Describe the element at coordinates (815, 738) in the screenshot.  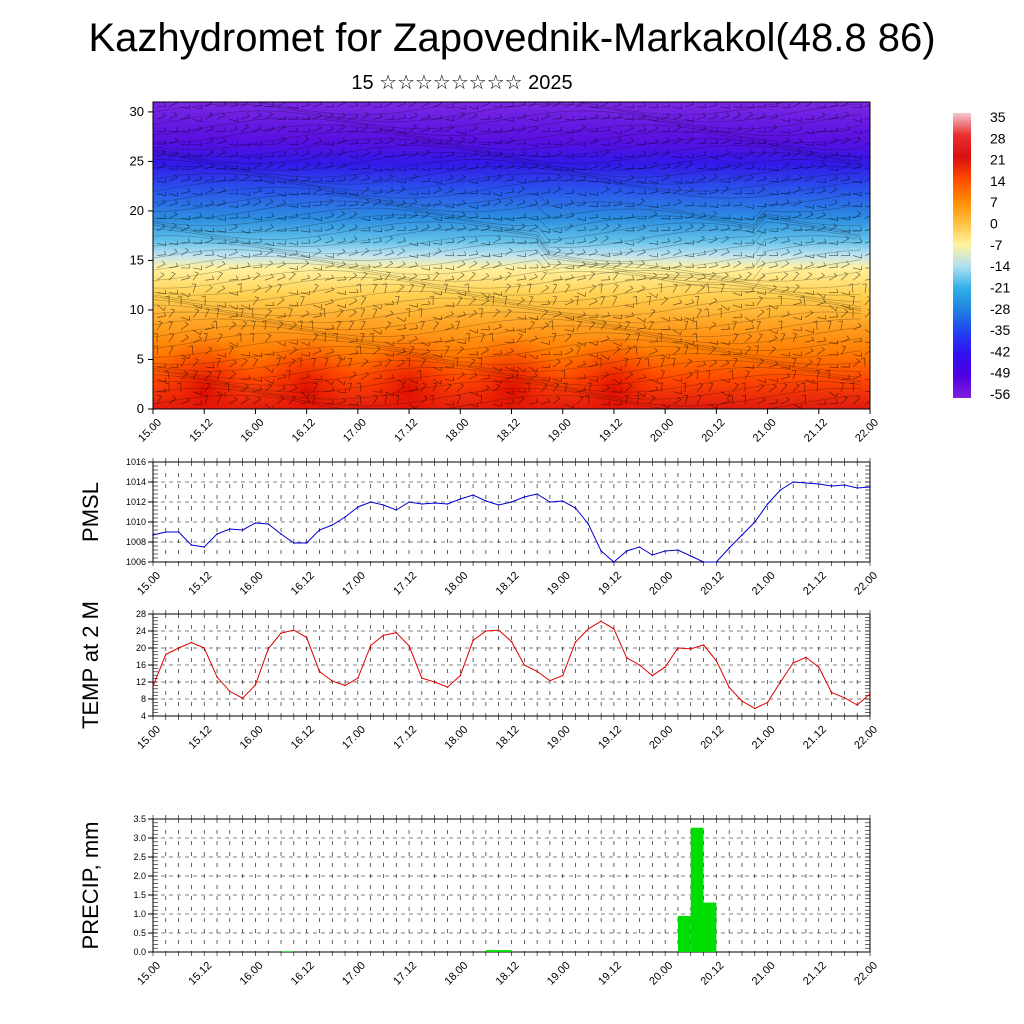
I see `x-tick-label: 21.12` at that location.